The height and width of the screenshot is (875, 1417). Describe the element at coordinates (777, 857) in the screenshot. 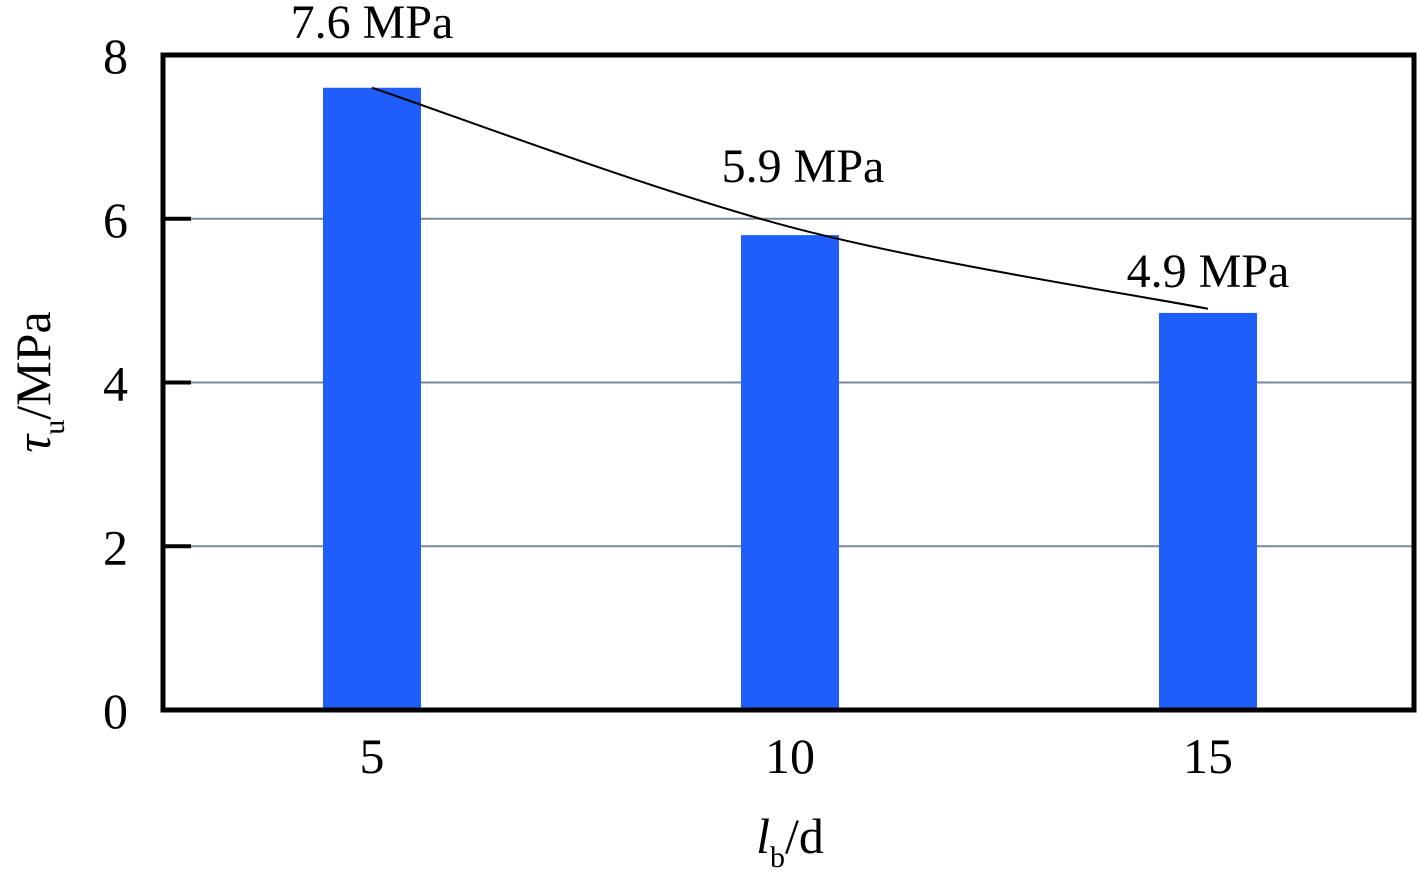

I see `x-axis-label-sub: b` at that location.